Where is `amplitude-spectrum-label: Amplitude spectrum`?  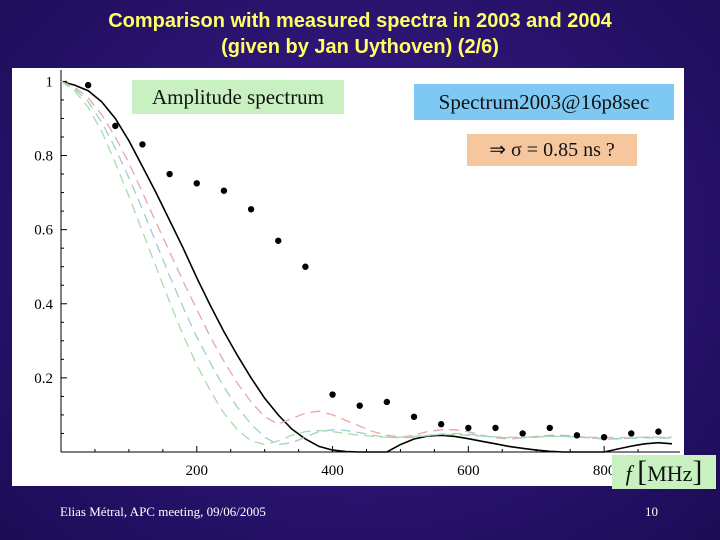
amplitude-spectrum-label: Amplitude spectrum is located at coordinates (238, 97).